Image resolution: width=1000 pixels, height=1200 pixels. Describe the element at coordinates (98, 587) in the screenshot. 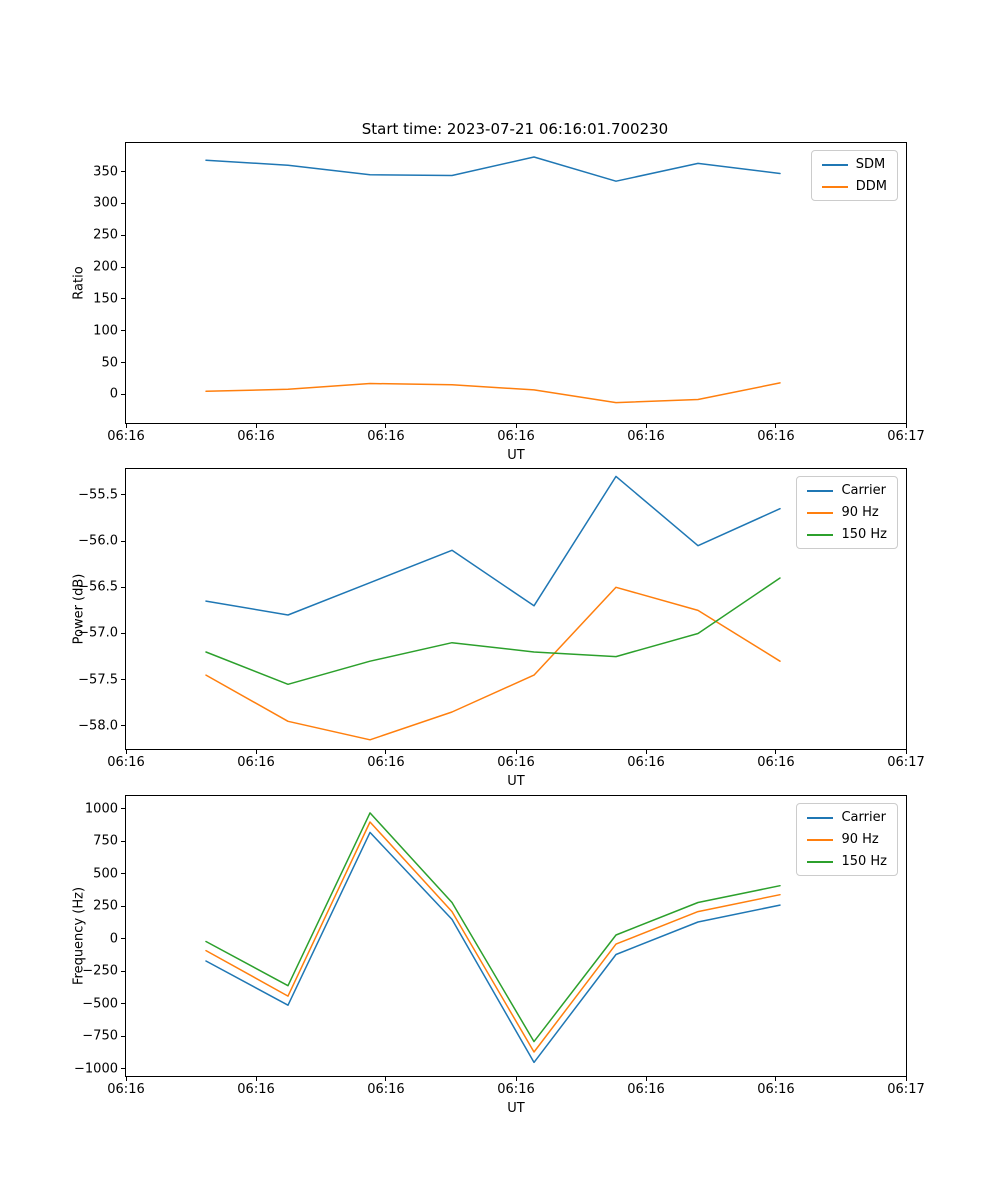

I see `y-tick-label: −56.5` at that location.